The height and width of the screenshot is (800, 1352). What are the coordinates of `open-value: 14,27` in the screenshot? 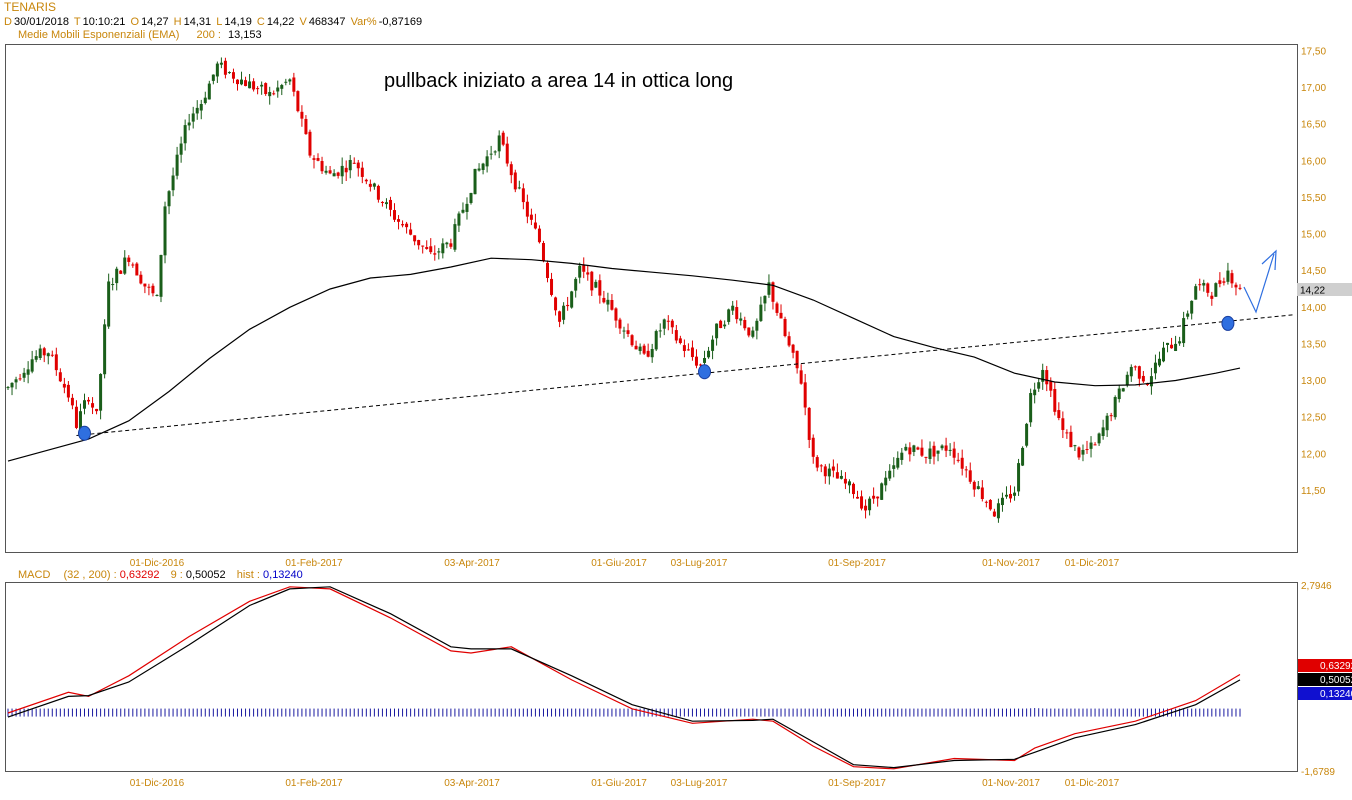 It's located at (155, 22).